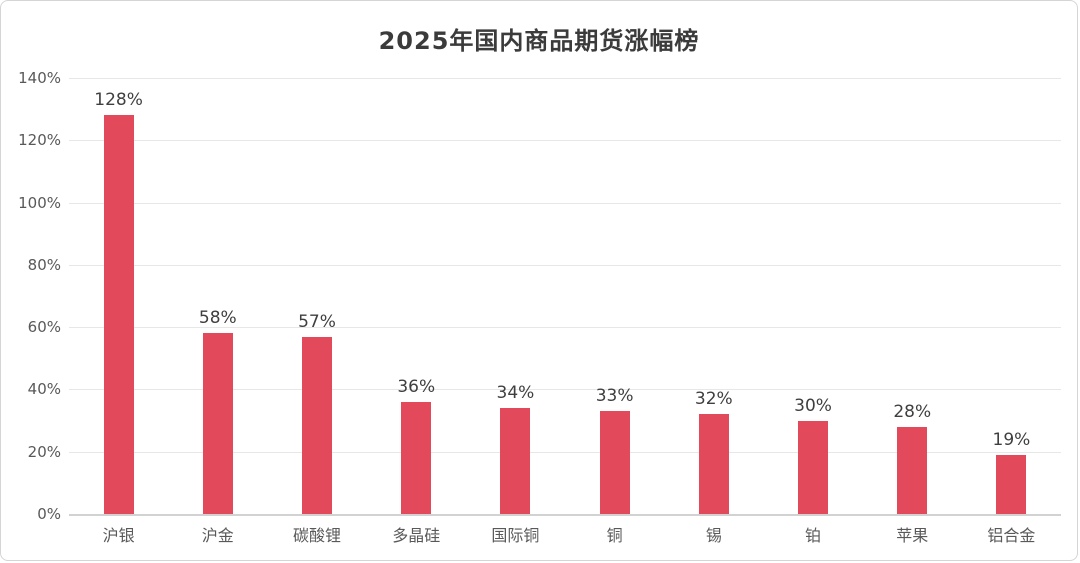 This screenshot has width=1080, height=563. What do you see at coordinates (539, 41) in the screenshot?
I see `chart-title: 2025年国内商品期货涨幅榜` at bounding box center [539, 41].